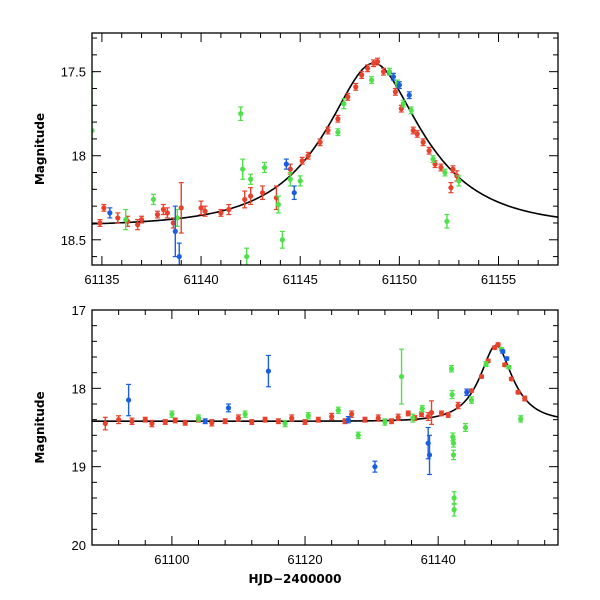 The height and width of the screenshot is (600, 600). What do you see at coordinates (40, 149) in the screenshot?
I see `y-axis-label: Magnitude` at bounding box center [40, 149].